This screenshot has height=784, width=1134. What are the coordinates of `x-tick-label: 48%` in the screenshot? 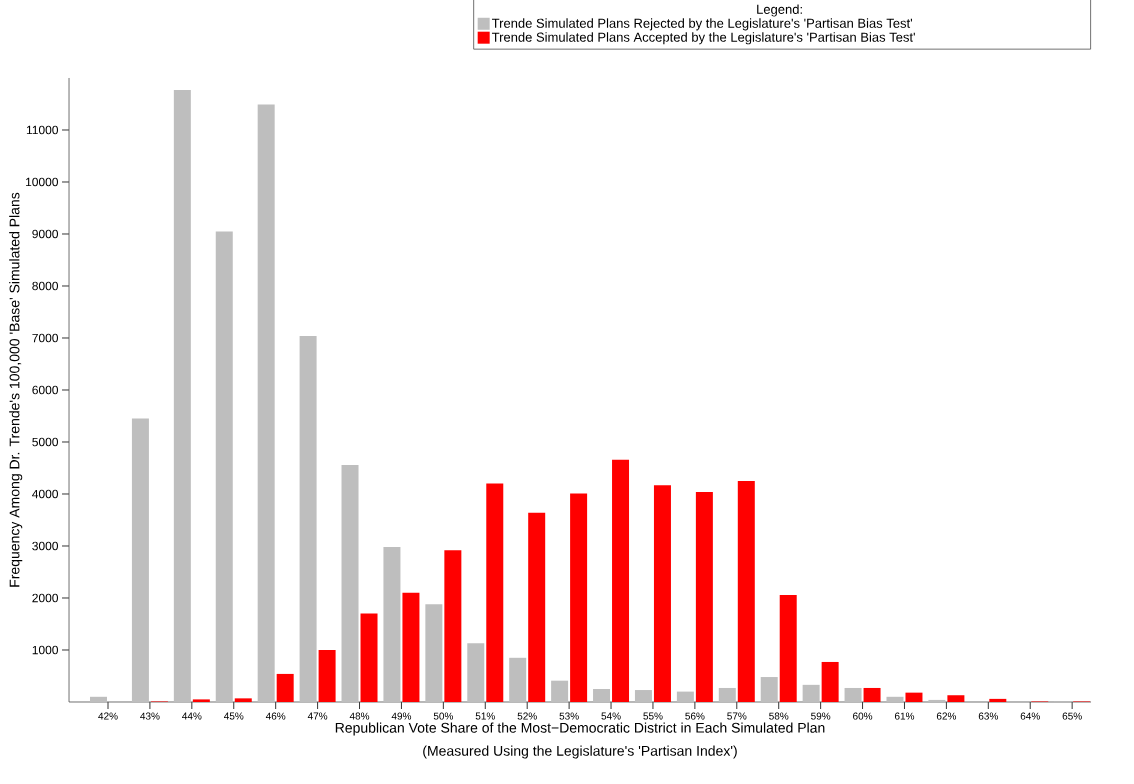 It's located at (359, 716).